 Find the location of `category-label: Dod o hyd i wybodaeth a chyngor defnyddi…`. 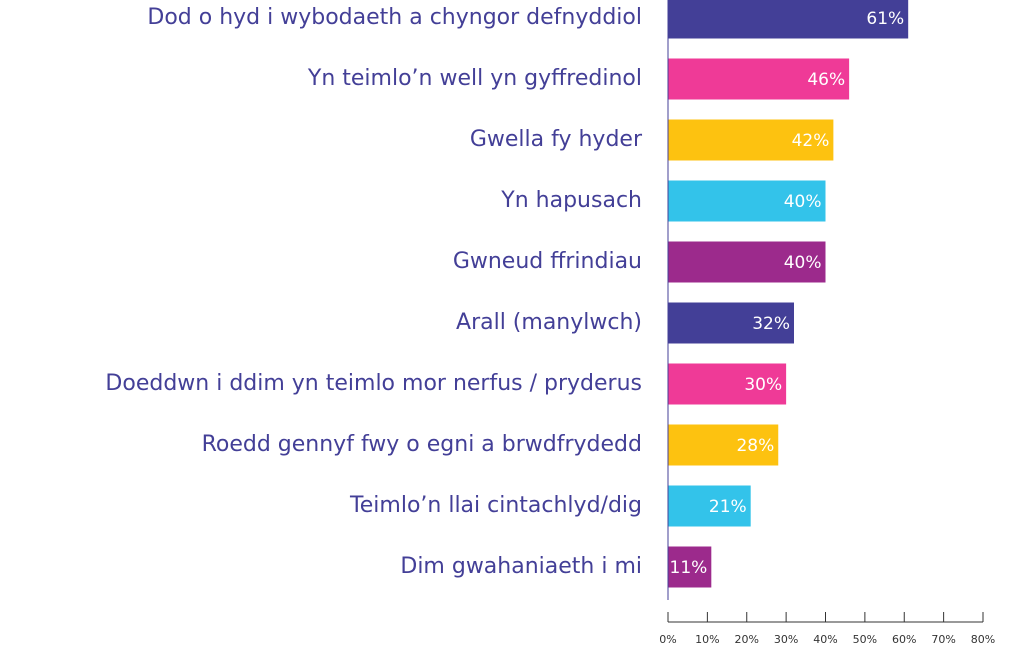

category-label: Dod o hyd i wybodaeth a chyngor defnyddi… is located at coordinates (394, 17).